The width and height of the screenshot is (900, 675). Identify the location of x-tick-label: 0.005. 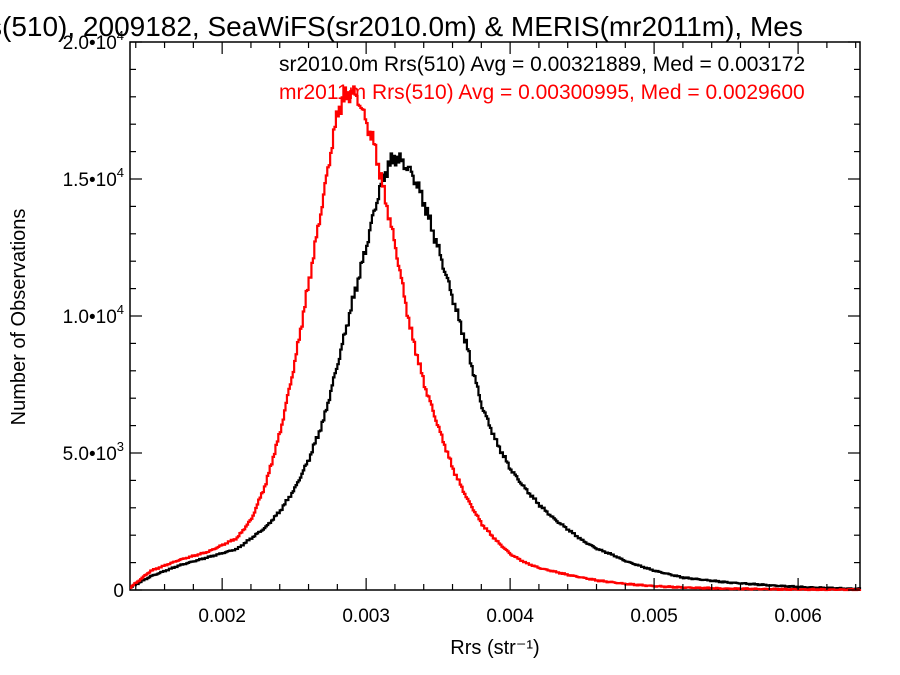
(654, 616).